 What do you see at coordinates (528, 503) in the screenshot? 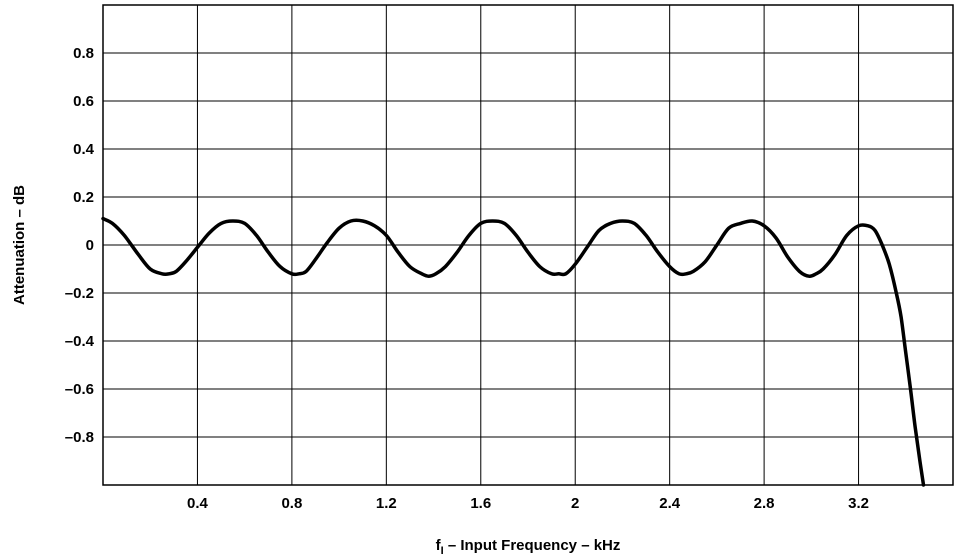
I see `x-tick-labels: 0.4 0.8 1.2 1.6 2 2.4 2.8 3.2` at bounding box center [528, 503].